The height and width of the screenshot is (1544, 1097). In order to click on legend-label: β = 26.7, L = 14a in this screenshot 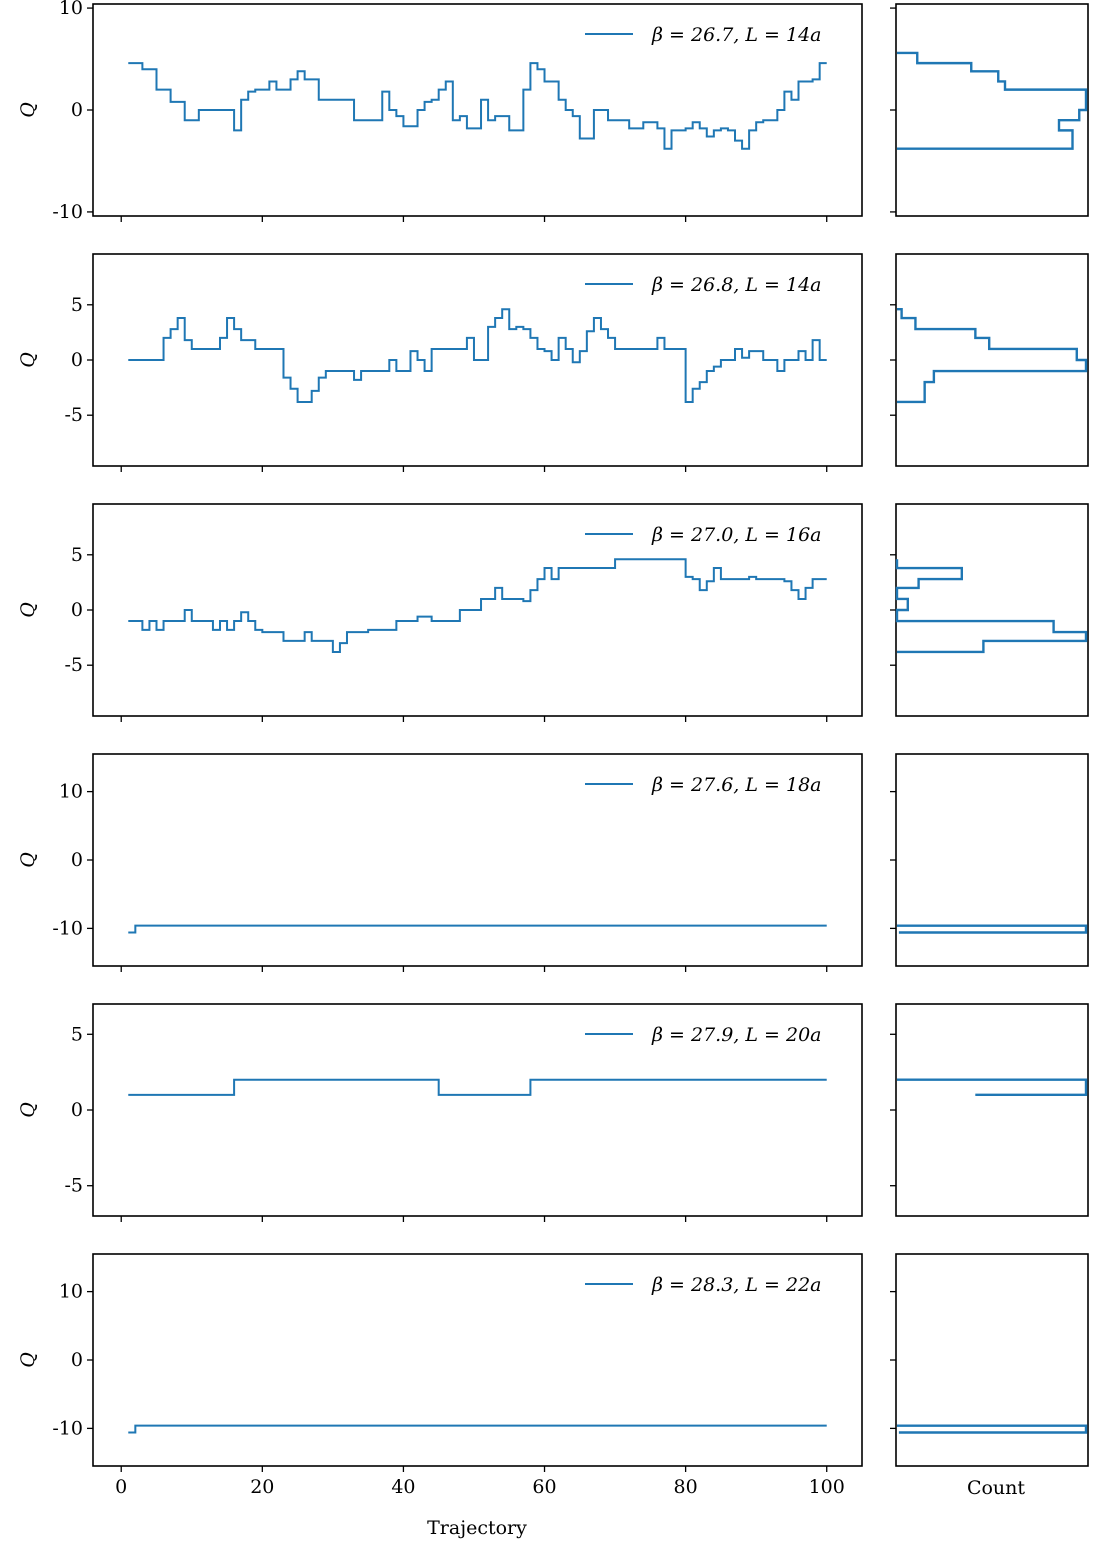, I will do `click(736, 35)`.